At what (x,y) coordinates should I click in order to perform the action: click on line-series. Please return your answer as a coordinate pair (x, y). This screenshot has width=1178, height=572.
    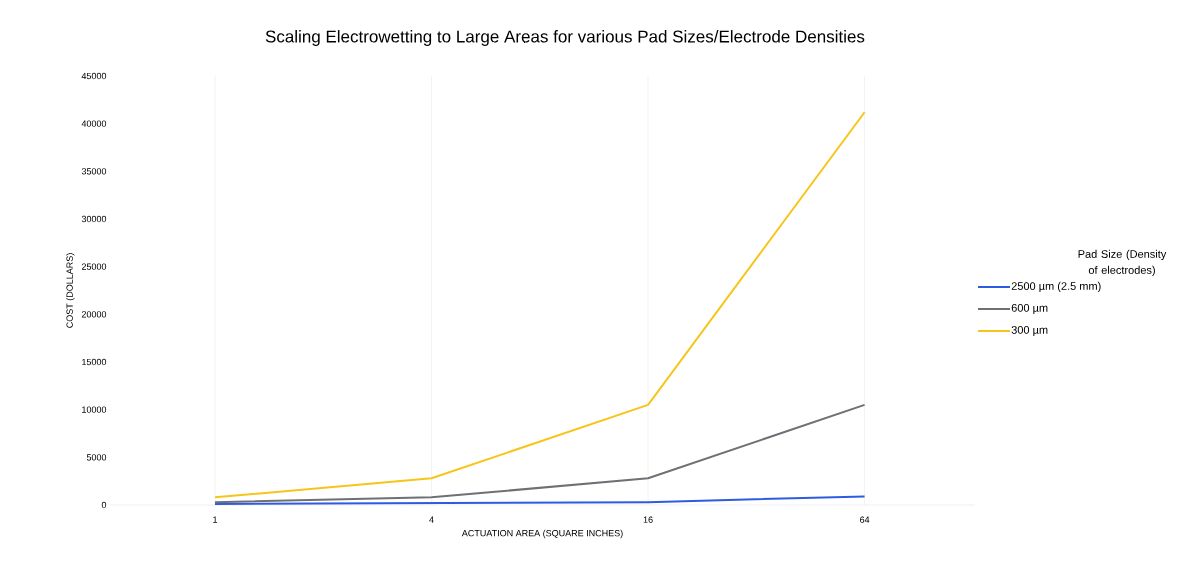
    Looking at the image, I should click on (540, 453).